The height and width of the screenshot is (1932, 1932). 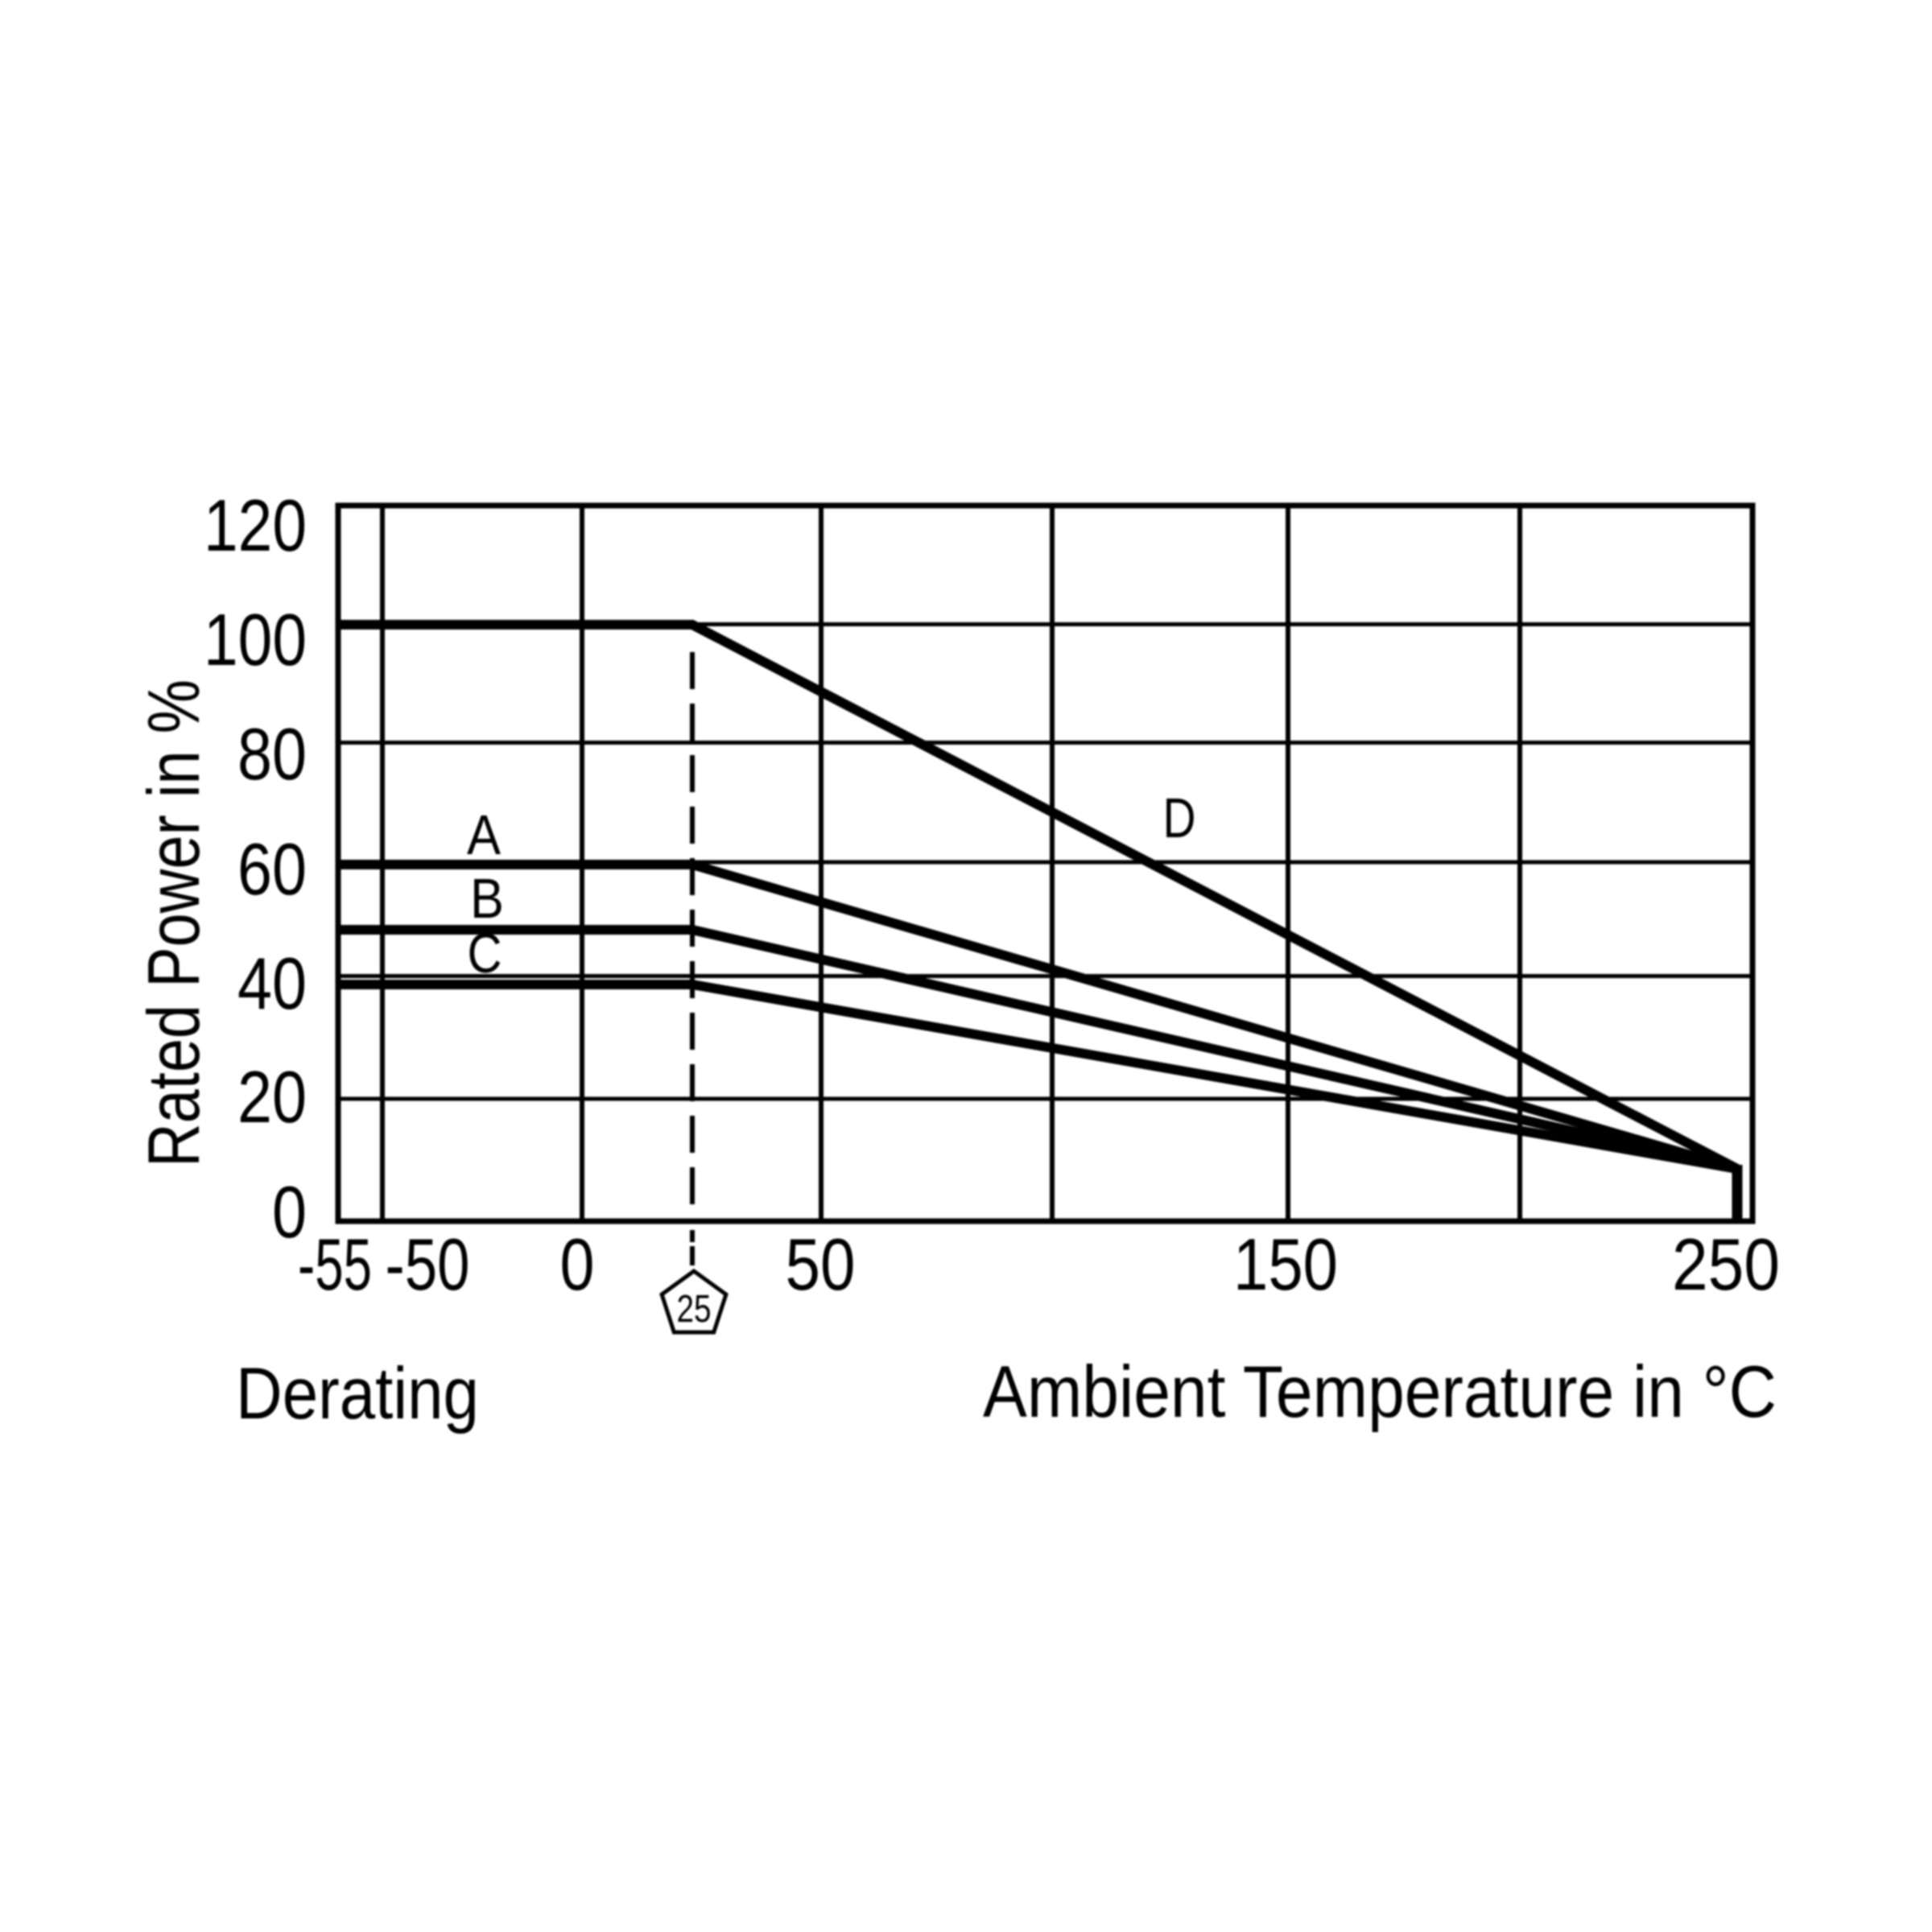 What do you see at coordinates (335, 1265) in the screenshot?
I see `svg-text: -55` at bounding box center [335, 1265].